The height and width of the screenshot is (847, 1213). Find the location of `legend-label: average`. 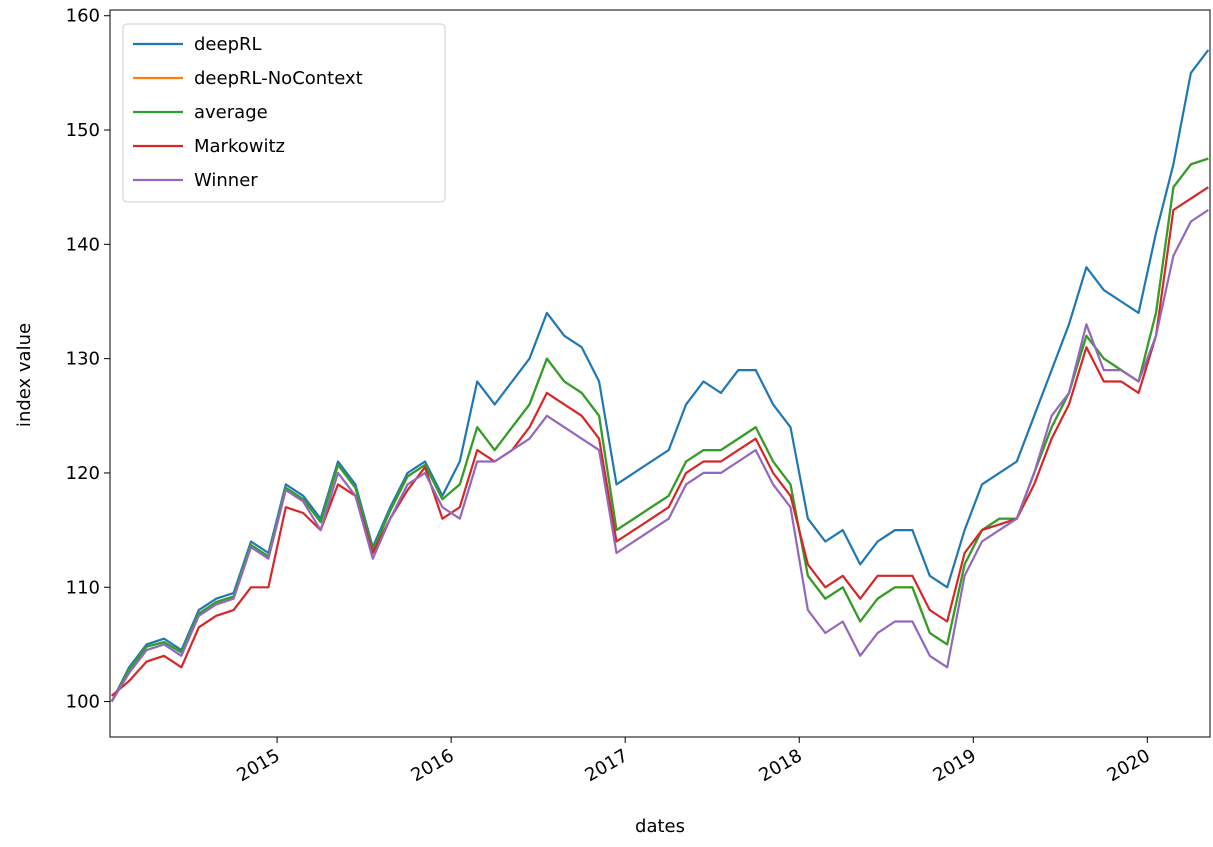

legend-label: average is located at coordinates (231, 112).